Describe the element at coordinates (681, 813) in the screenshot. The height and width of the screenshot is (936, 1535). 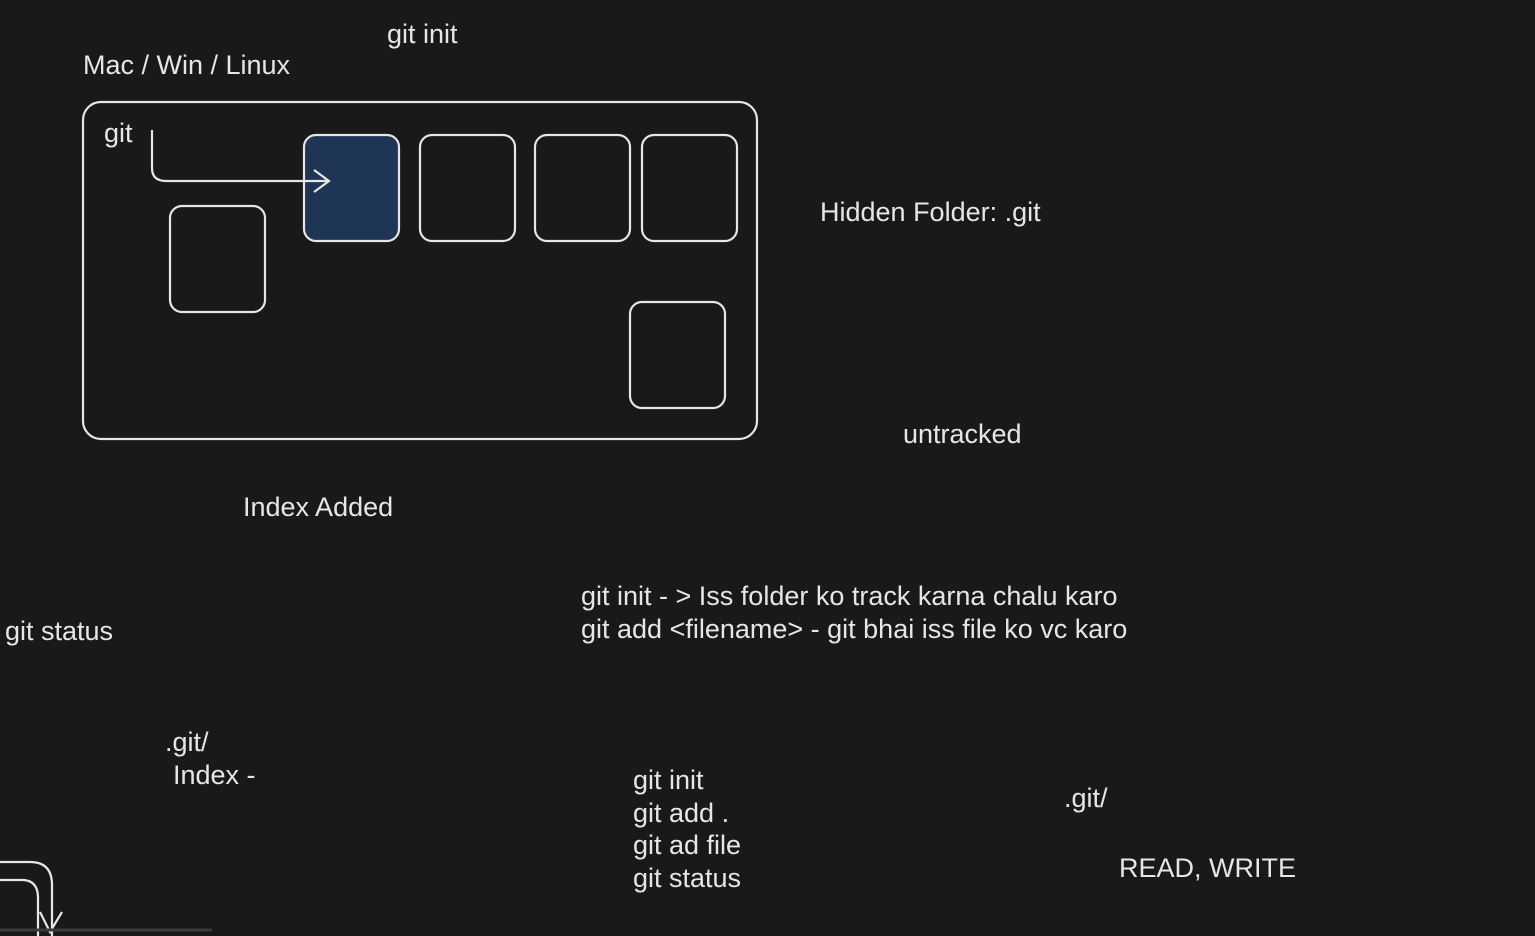
I see `command: git add .` at that location.